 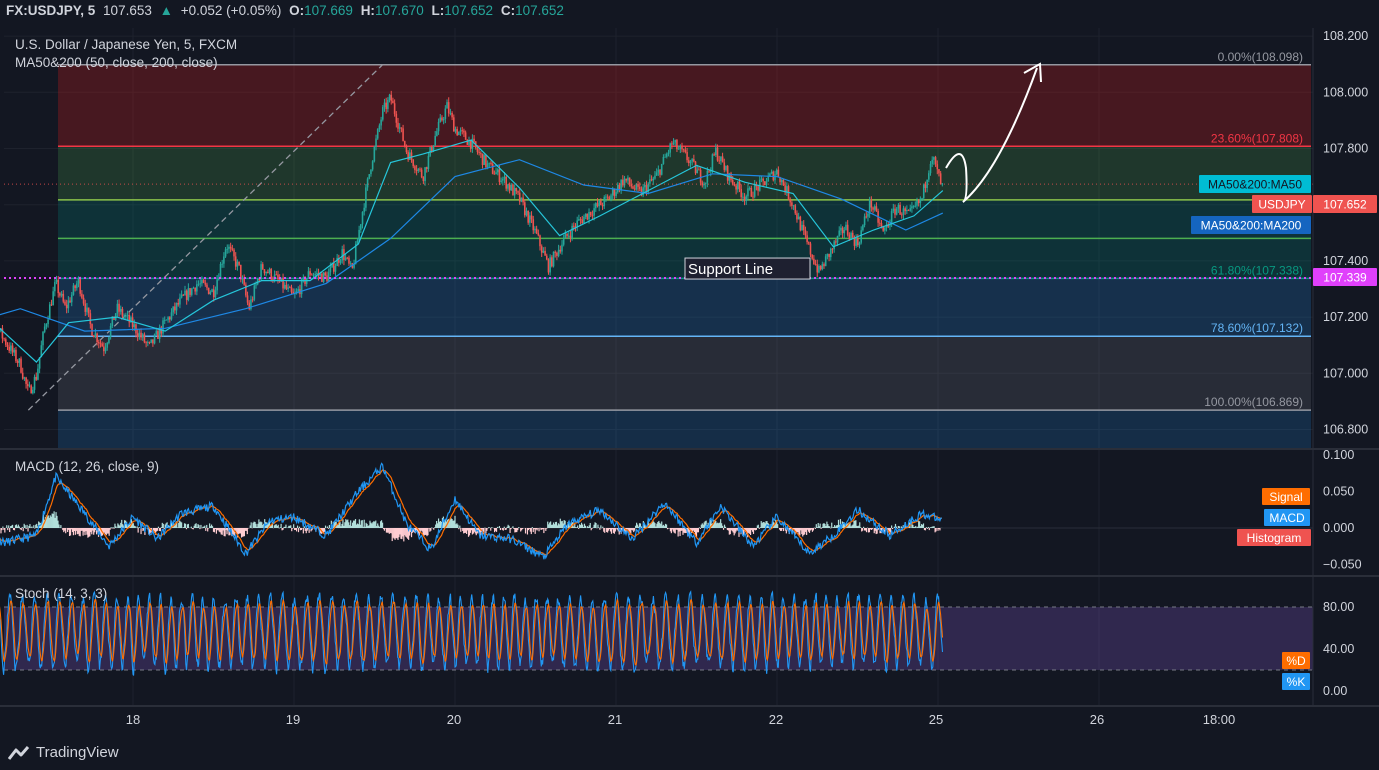 What do you see at coordinates (1282, 204) in the screenshot?
I see `symbol-badge: USDJPY` at bounding box center [1282, 204].